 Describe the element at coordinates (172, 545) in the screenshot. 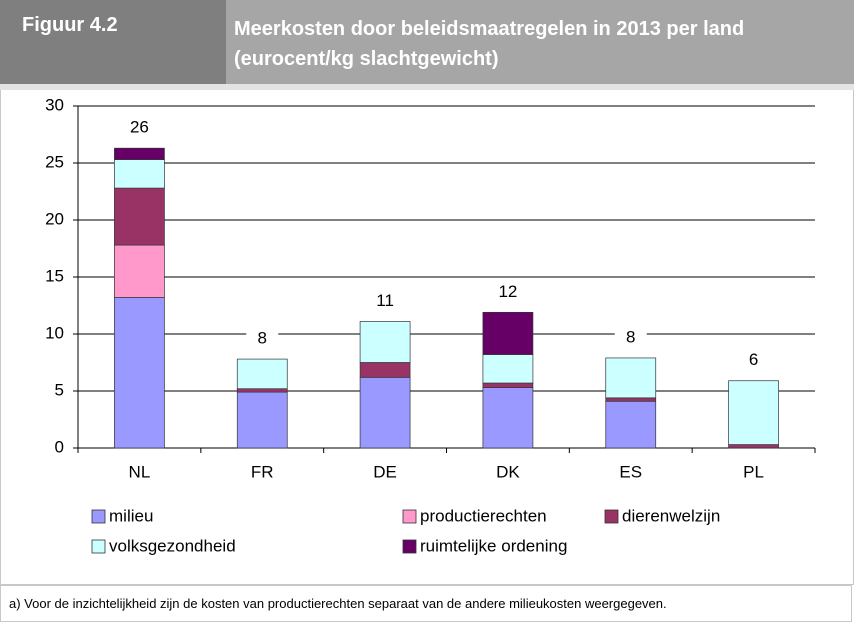

I see `legend-label: volksgezondheid` at that location.